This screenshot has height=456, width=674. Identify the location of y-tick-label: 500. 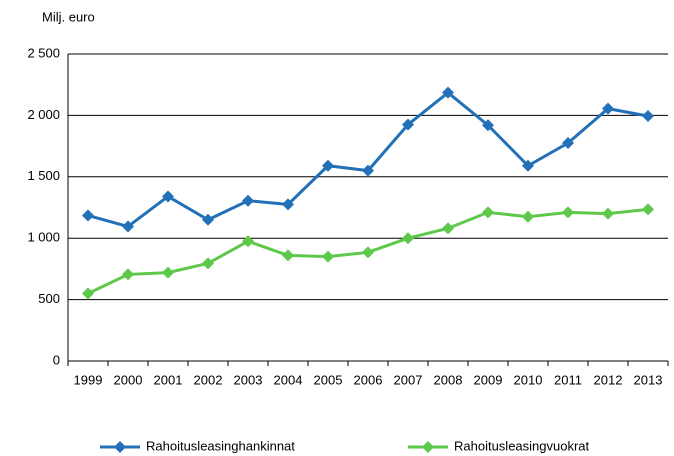
(49, 298).